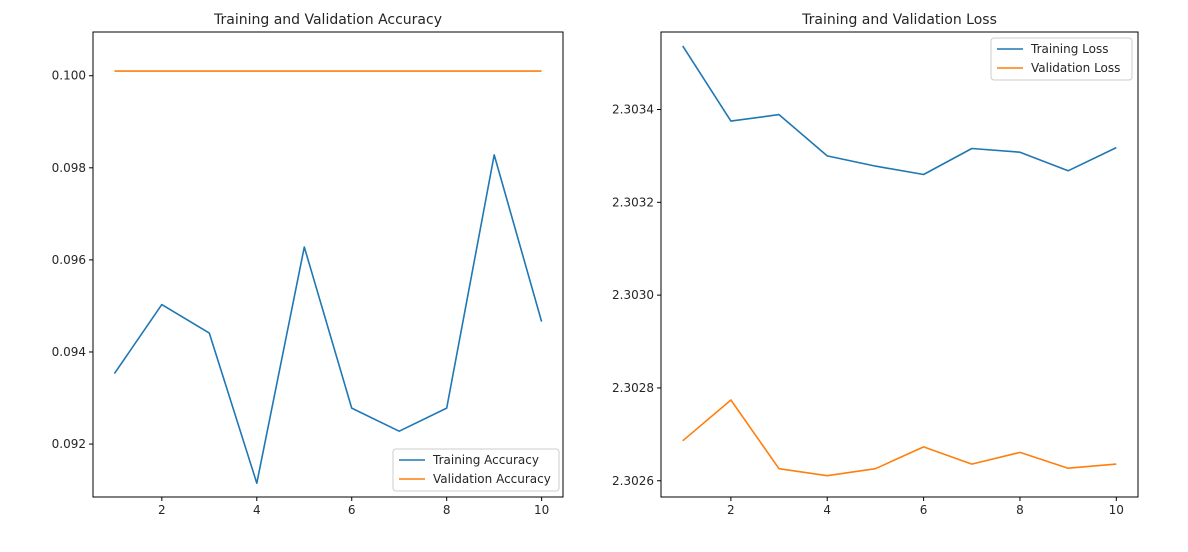 The image size is (1188, 552). I want to click on y-tick-label: 2.3034, so click(633, 110).